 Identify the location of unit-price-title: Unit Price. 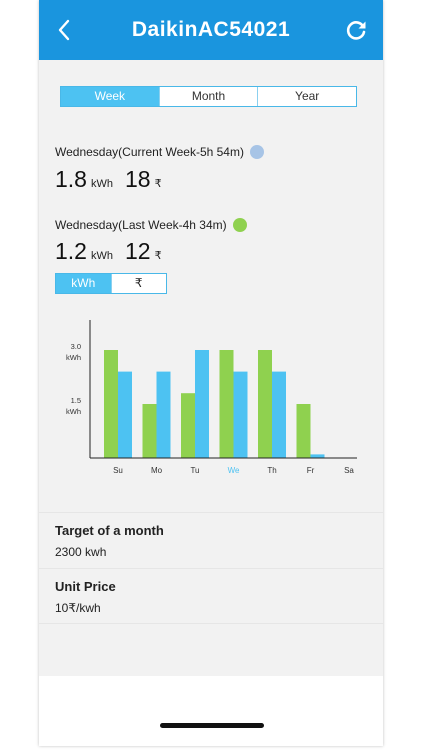
(85, 586).